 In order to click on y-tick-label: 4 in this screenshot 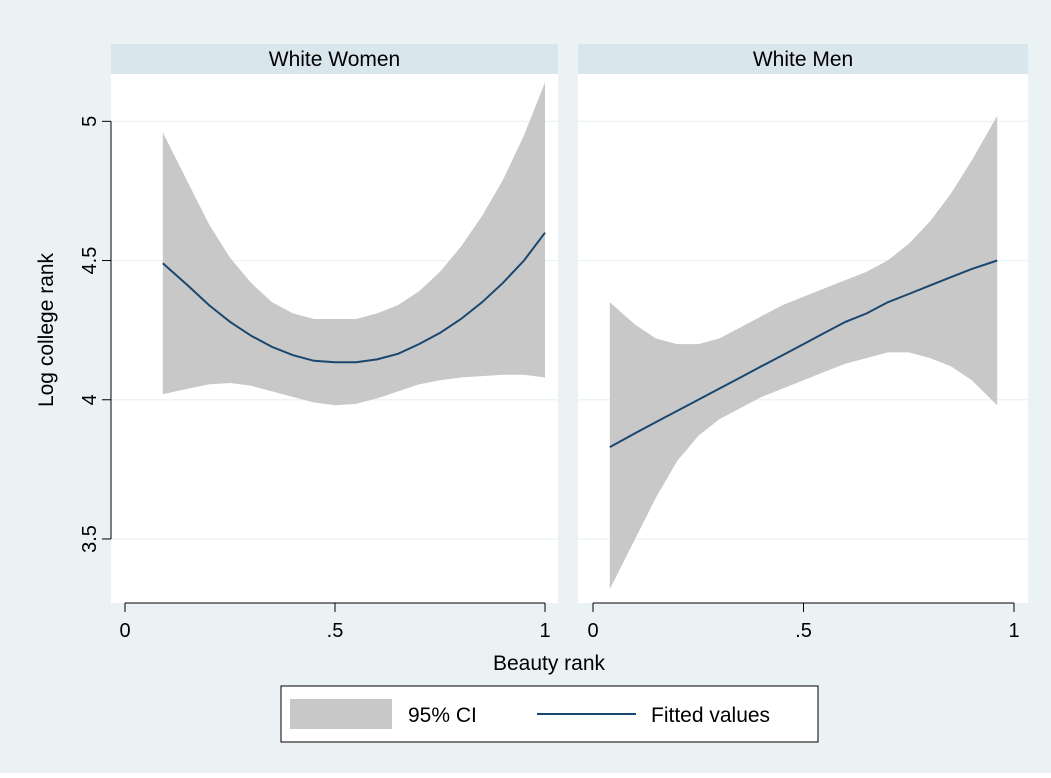, I will do `click(90, 399)`.